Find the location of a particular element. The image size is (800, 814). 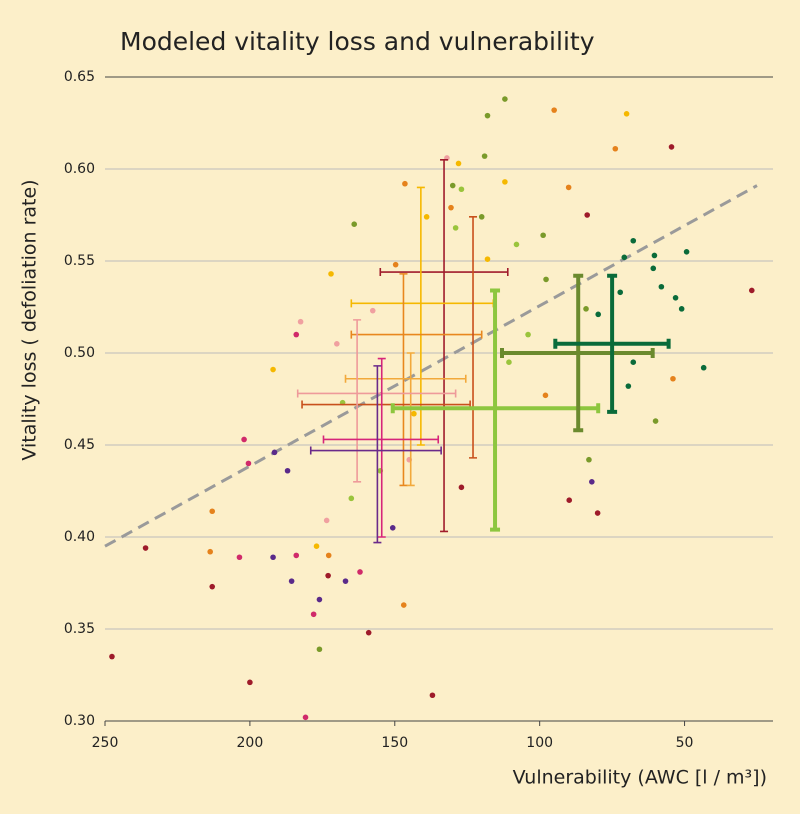

x-tick-label: 150 is located at coordinates (394, 743).